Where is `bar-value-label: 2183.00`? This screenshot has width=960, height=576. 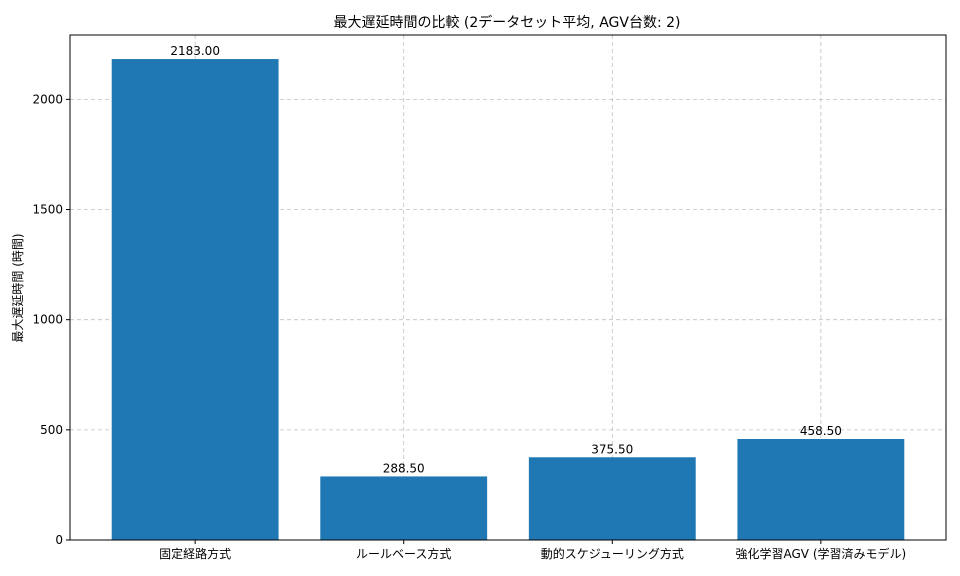 bar-value-label: 2183.00 is located at coordinates (195, 51).